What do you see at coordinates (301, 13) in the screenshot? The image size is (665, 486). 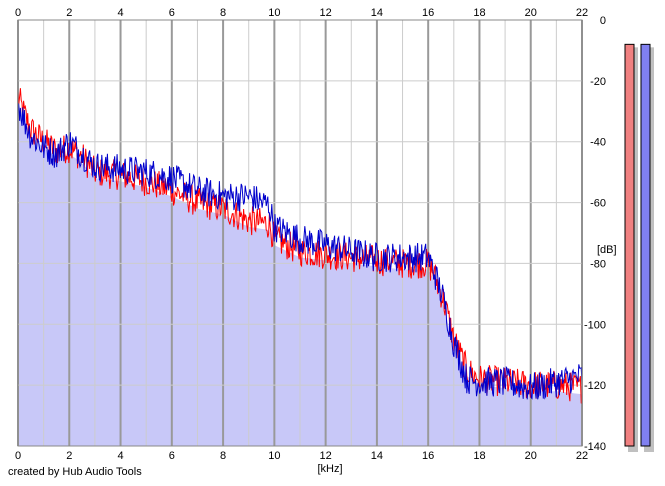 I see `x-tick-labels-top: 0 2 4 6 8 10 12 14 16 18 20 22` at bounding box center [301, 13].